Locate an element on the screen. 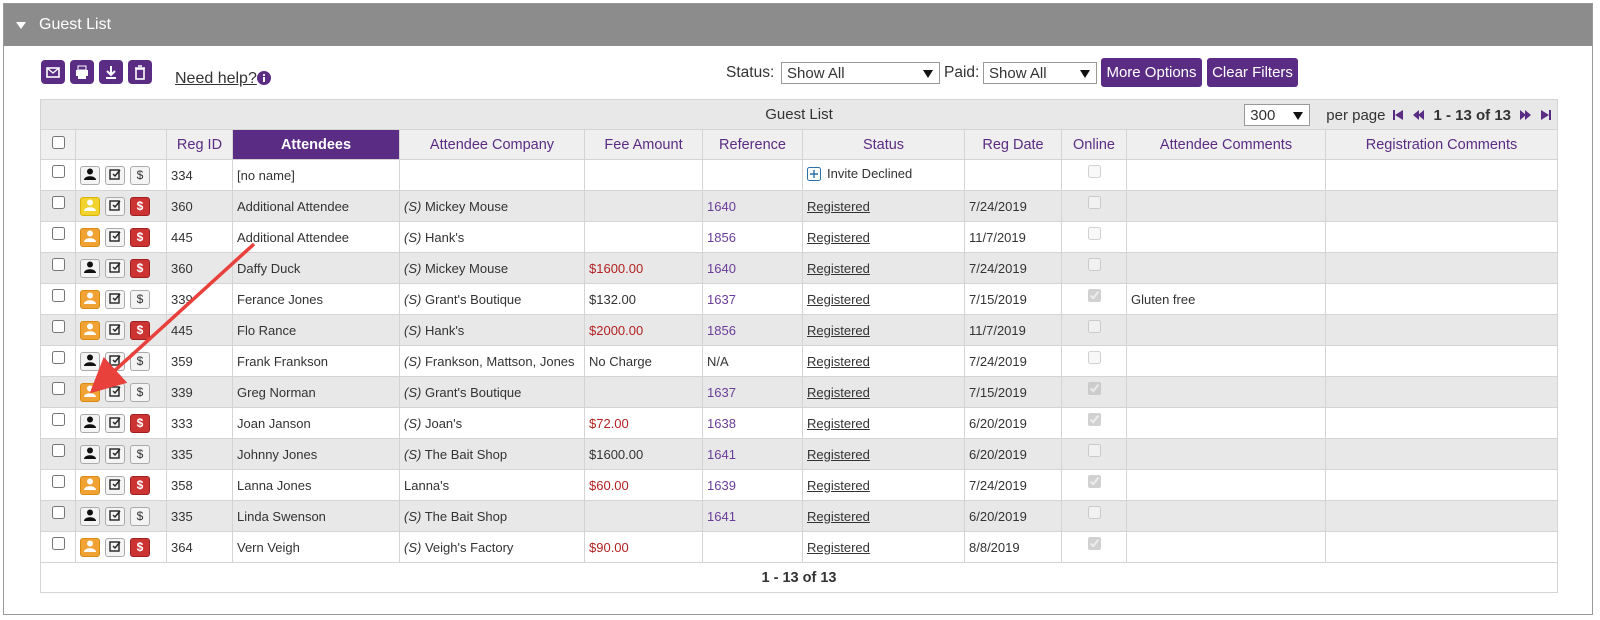  status-select: Show All is located at coordinates (860, 73).